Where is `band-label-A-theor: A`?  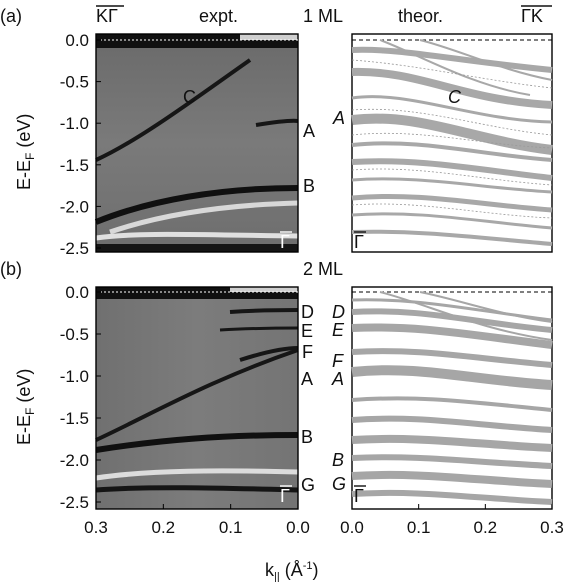
band-label-A-theor: A is located at coordinates (338, 118).